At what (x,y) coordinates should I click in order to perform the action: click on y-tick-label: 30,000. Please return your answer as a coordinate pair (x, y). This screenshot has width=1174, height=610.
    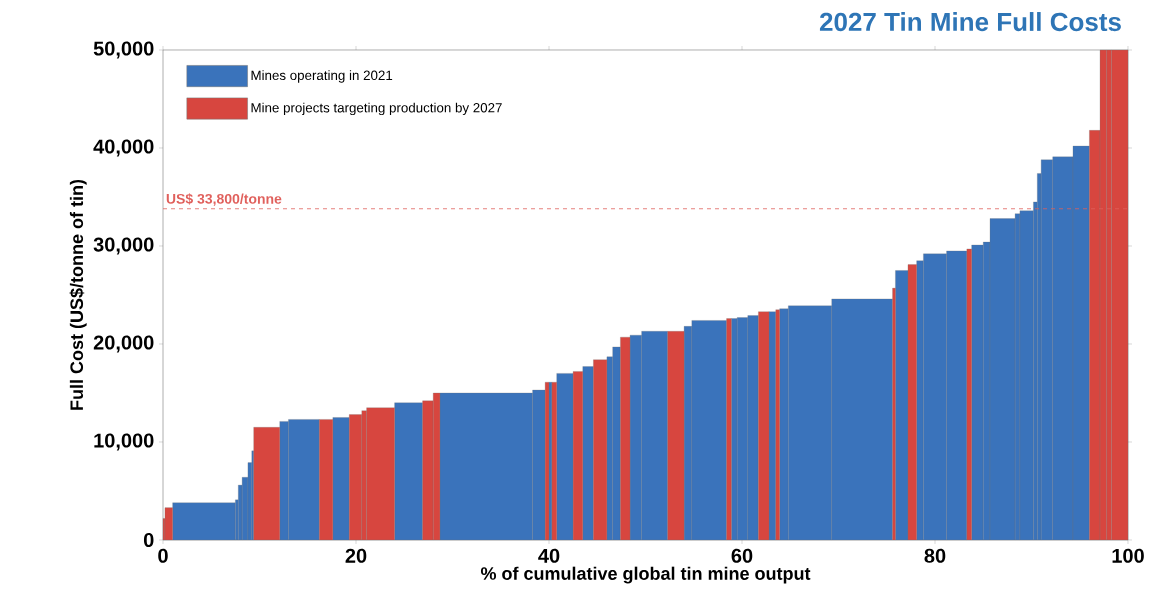
    Looking at the image, I should click on (123, 246).